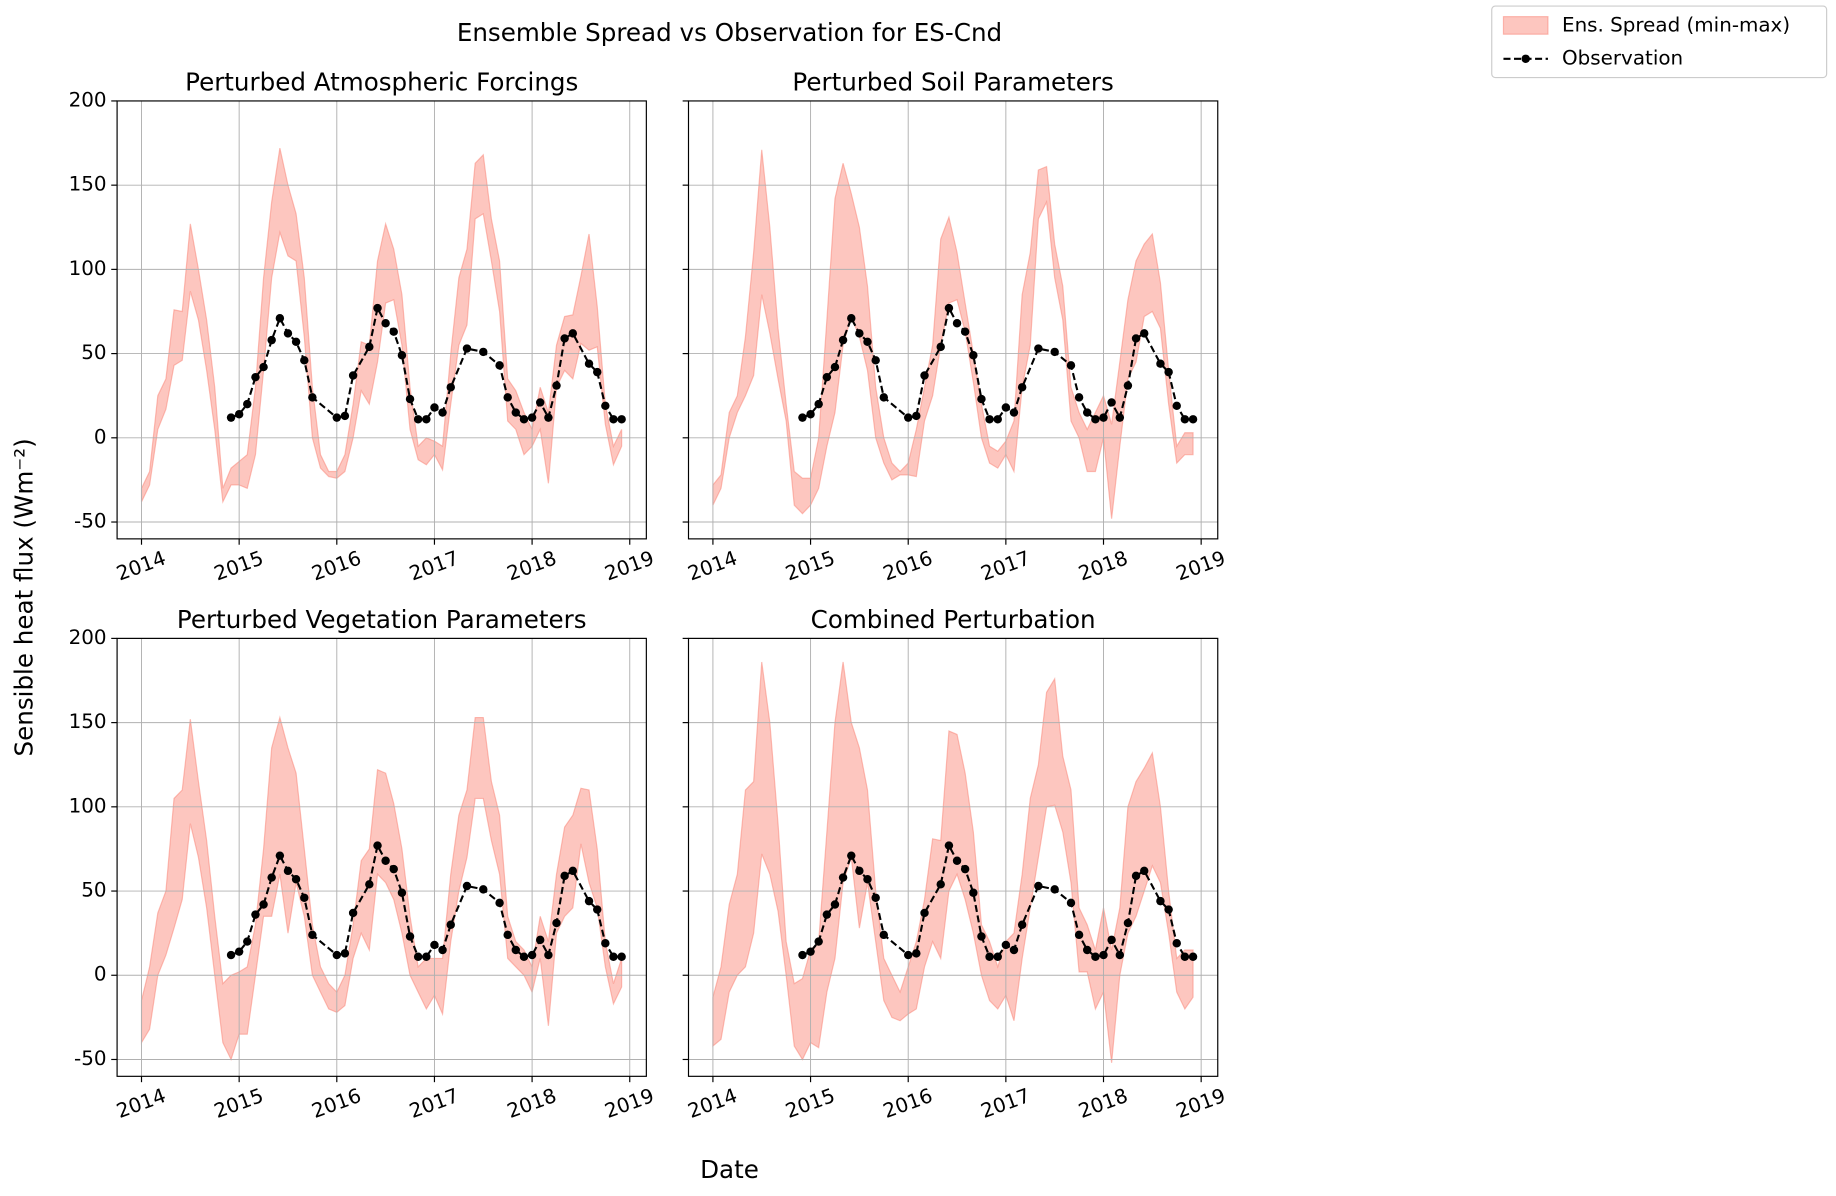 The image size is (1836, 1196). What do you see at coordinates (1102, 566) in the screenshot?
I see `x-tick-label: 2018` at bounding box center [1102, 566].